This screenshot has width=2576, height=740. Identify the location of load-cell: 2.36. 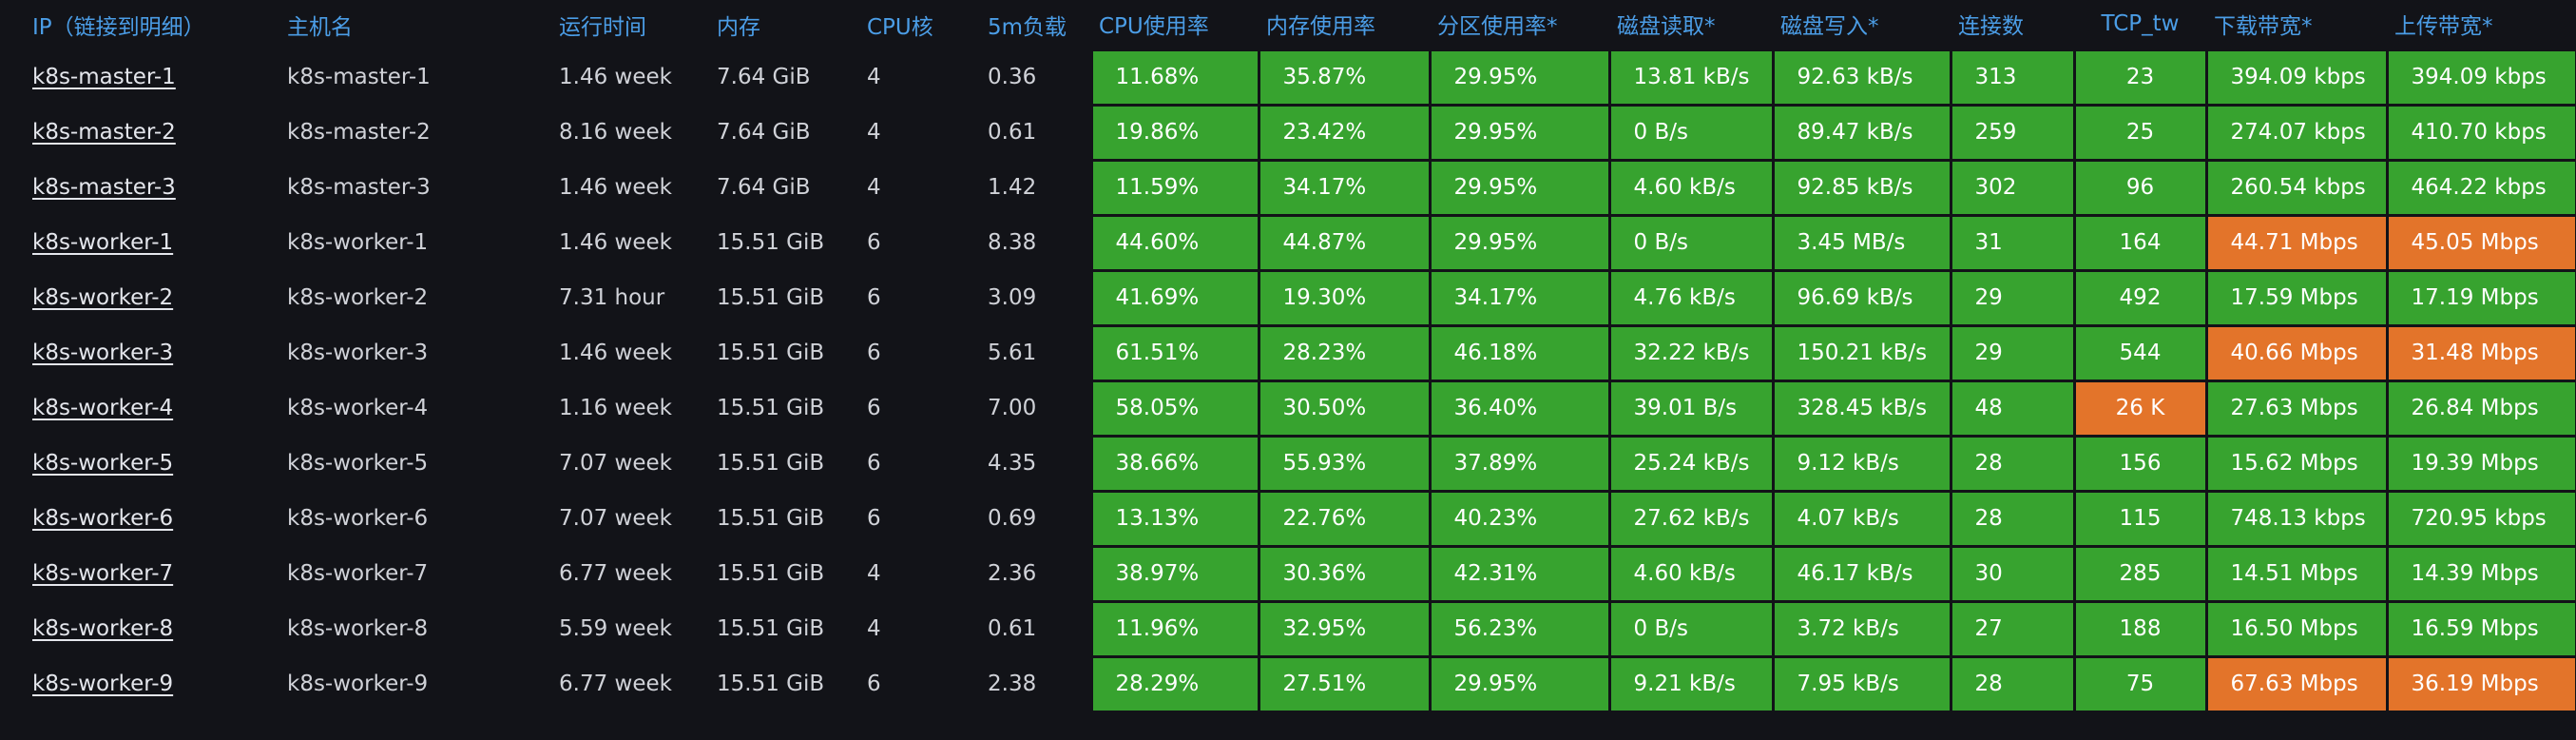
(1013, 573).